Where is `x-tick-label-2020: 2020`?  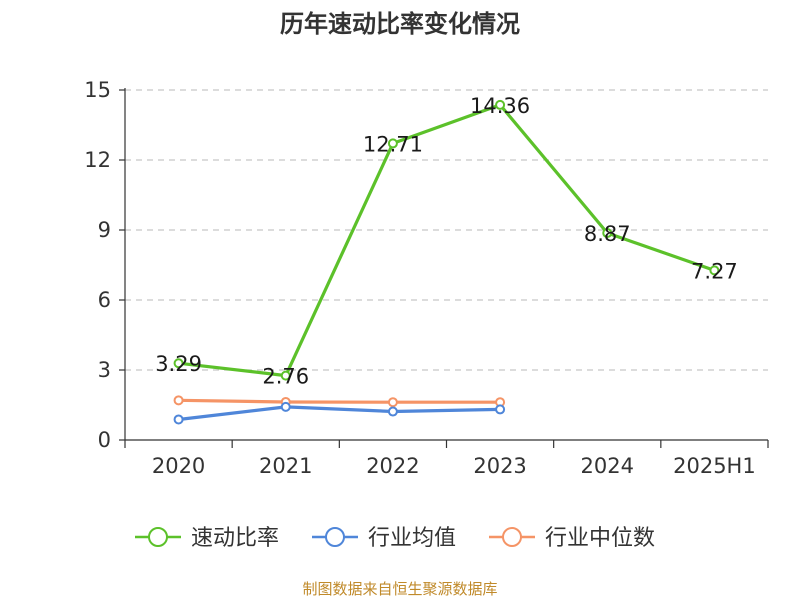
x-tick-label-2020: 2020 is located at coordinates (178, 466).